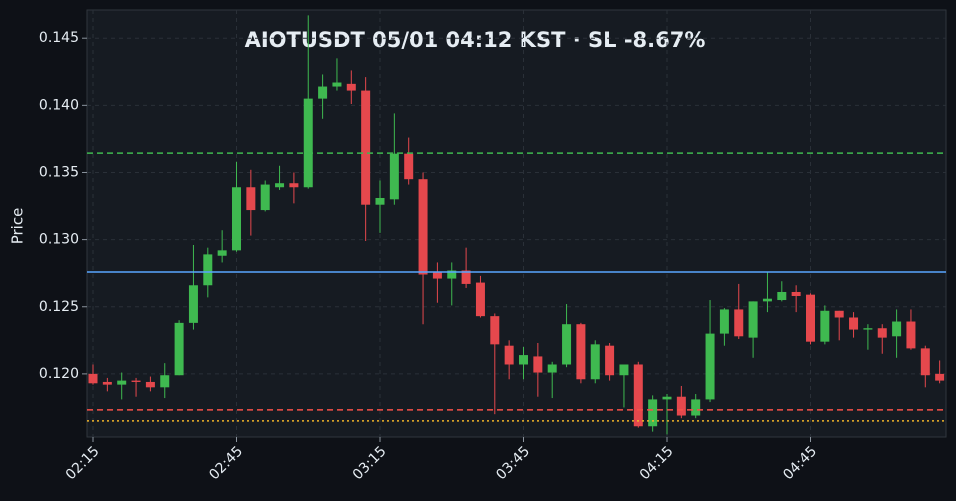  I want to click on x-tick-label: 02:45, so click(226, 463).